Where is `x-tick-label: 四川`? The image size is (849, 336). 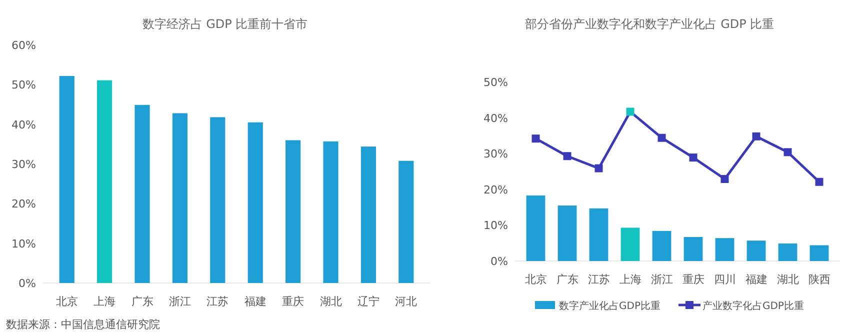
x-tick-label: 四川 is located at coordinates (725, 279).